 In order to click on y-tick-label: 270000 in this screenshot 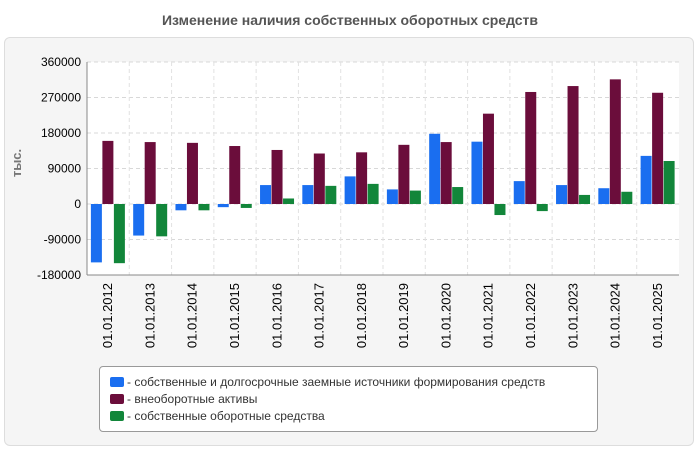, I will do `click(61, 98)`.